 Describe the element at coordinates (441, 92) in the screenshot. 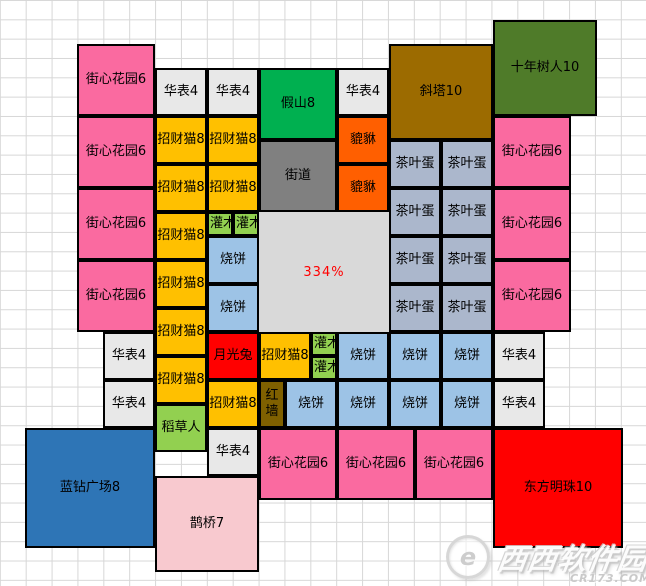

I see `block-xieta: 斜塔10` at that location.